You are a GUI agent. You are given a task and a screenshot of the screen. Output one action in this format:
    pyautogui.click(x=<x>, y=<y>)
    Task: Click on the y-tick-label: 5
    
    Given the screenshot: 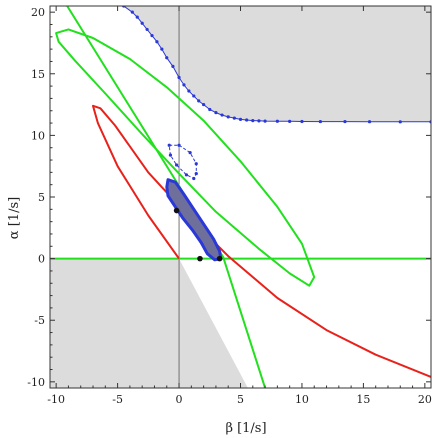 What is the action you would take?
    pyautogui.click(x=41, y=197)
    